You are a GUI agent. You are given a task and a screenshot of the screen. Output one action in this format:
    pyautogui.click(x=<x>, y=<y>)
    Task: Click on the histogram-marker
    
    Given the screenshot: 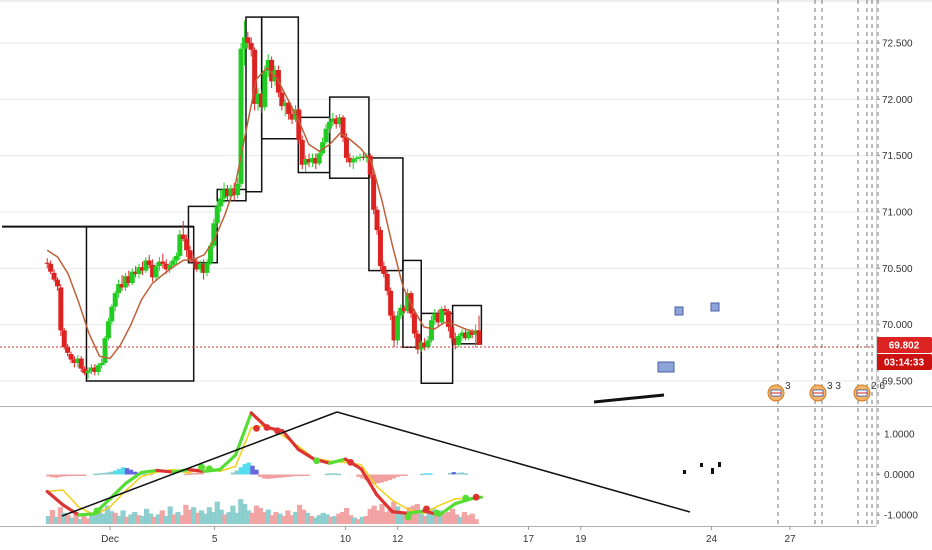 What is the action you would take?
    pyautogui.click(x=719, y=464)
    